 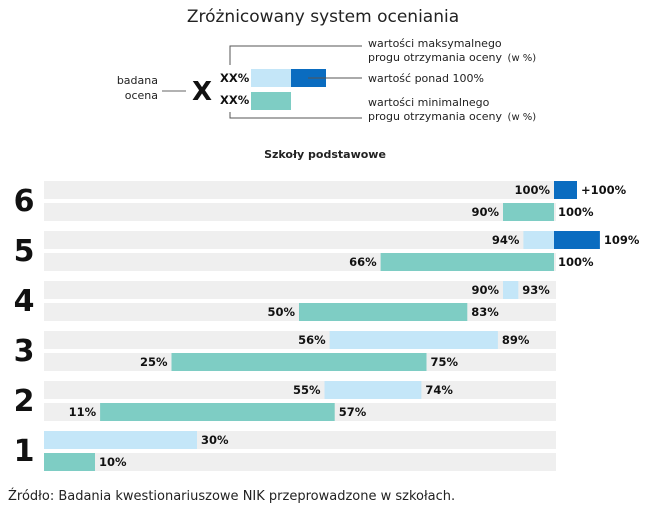 I want to click on grade-2-max-range-bar, so click(x=373, y=390).